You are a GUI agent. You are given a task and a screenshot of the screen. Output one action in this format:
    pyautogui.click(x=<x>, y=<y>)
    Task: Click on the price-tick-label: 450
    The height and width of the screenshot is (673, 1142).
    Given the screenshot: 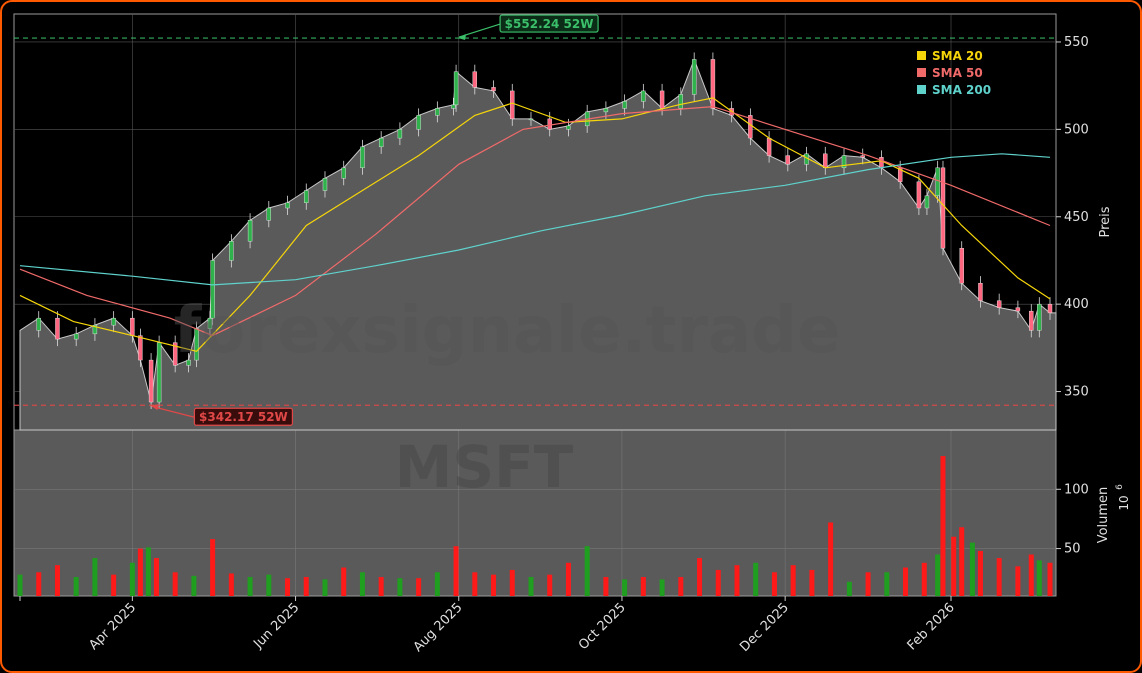 What is the action you would take?
    pyautogui.click(x=1076, y=217)
    